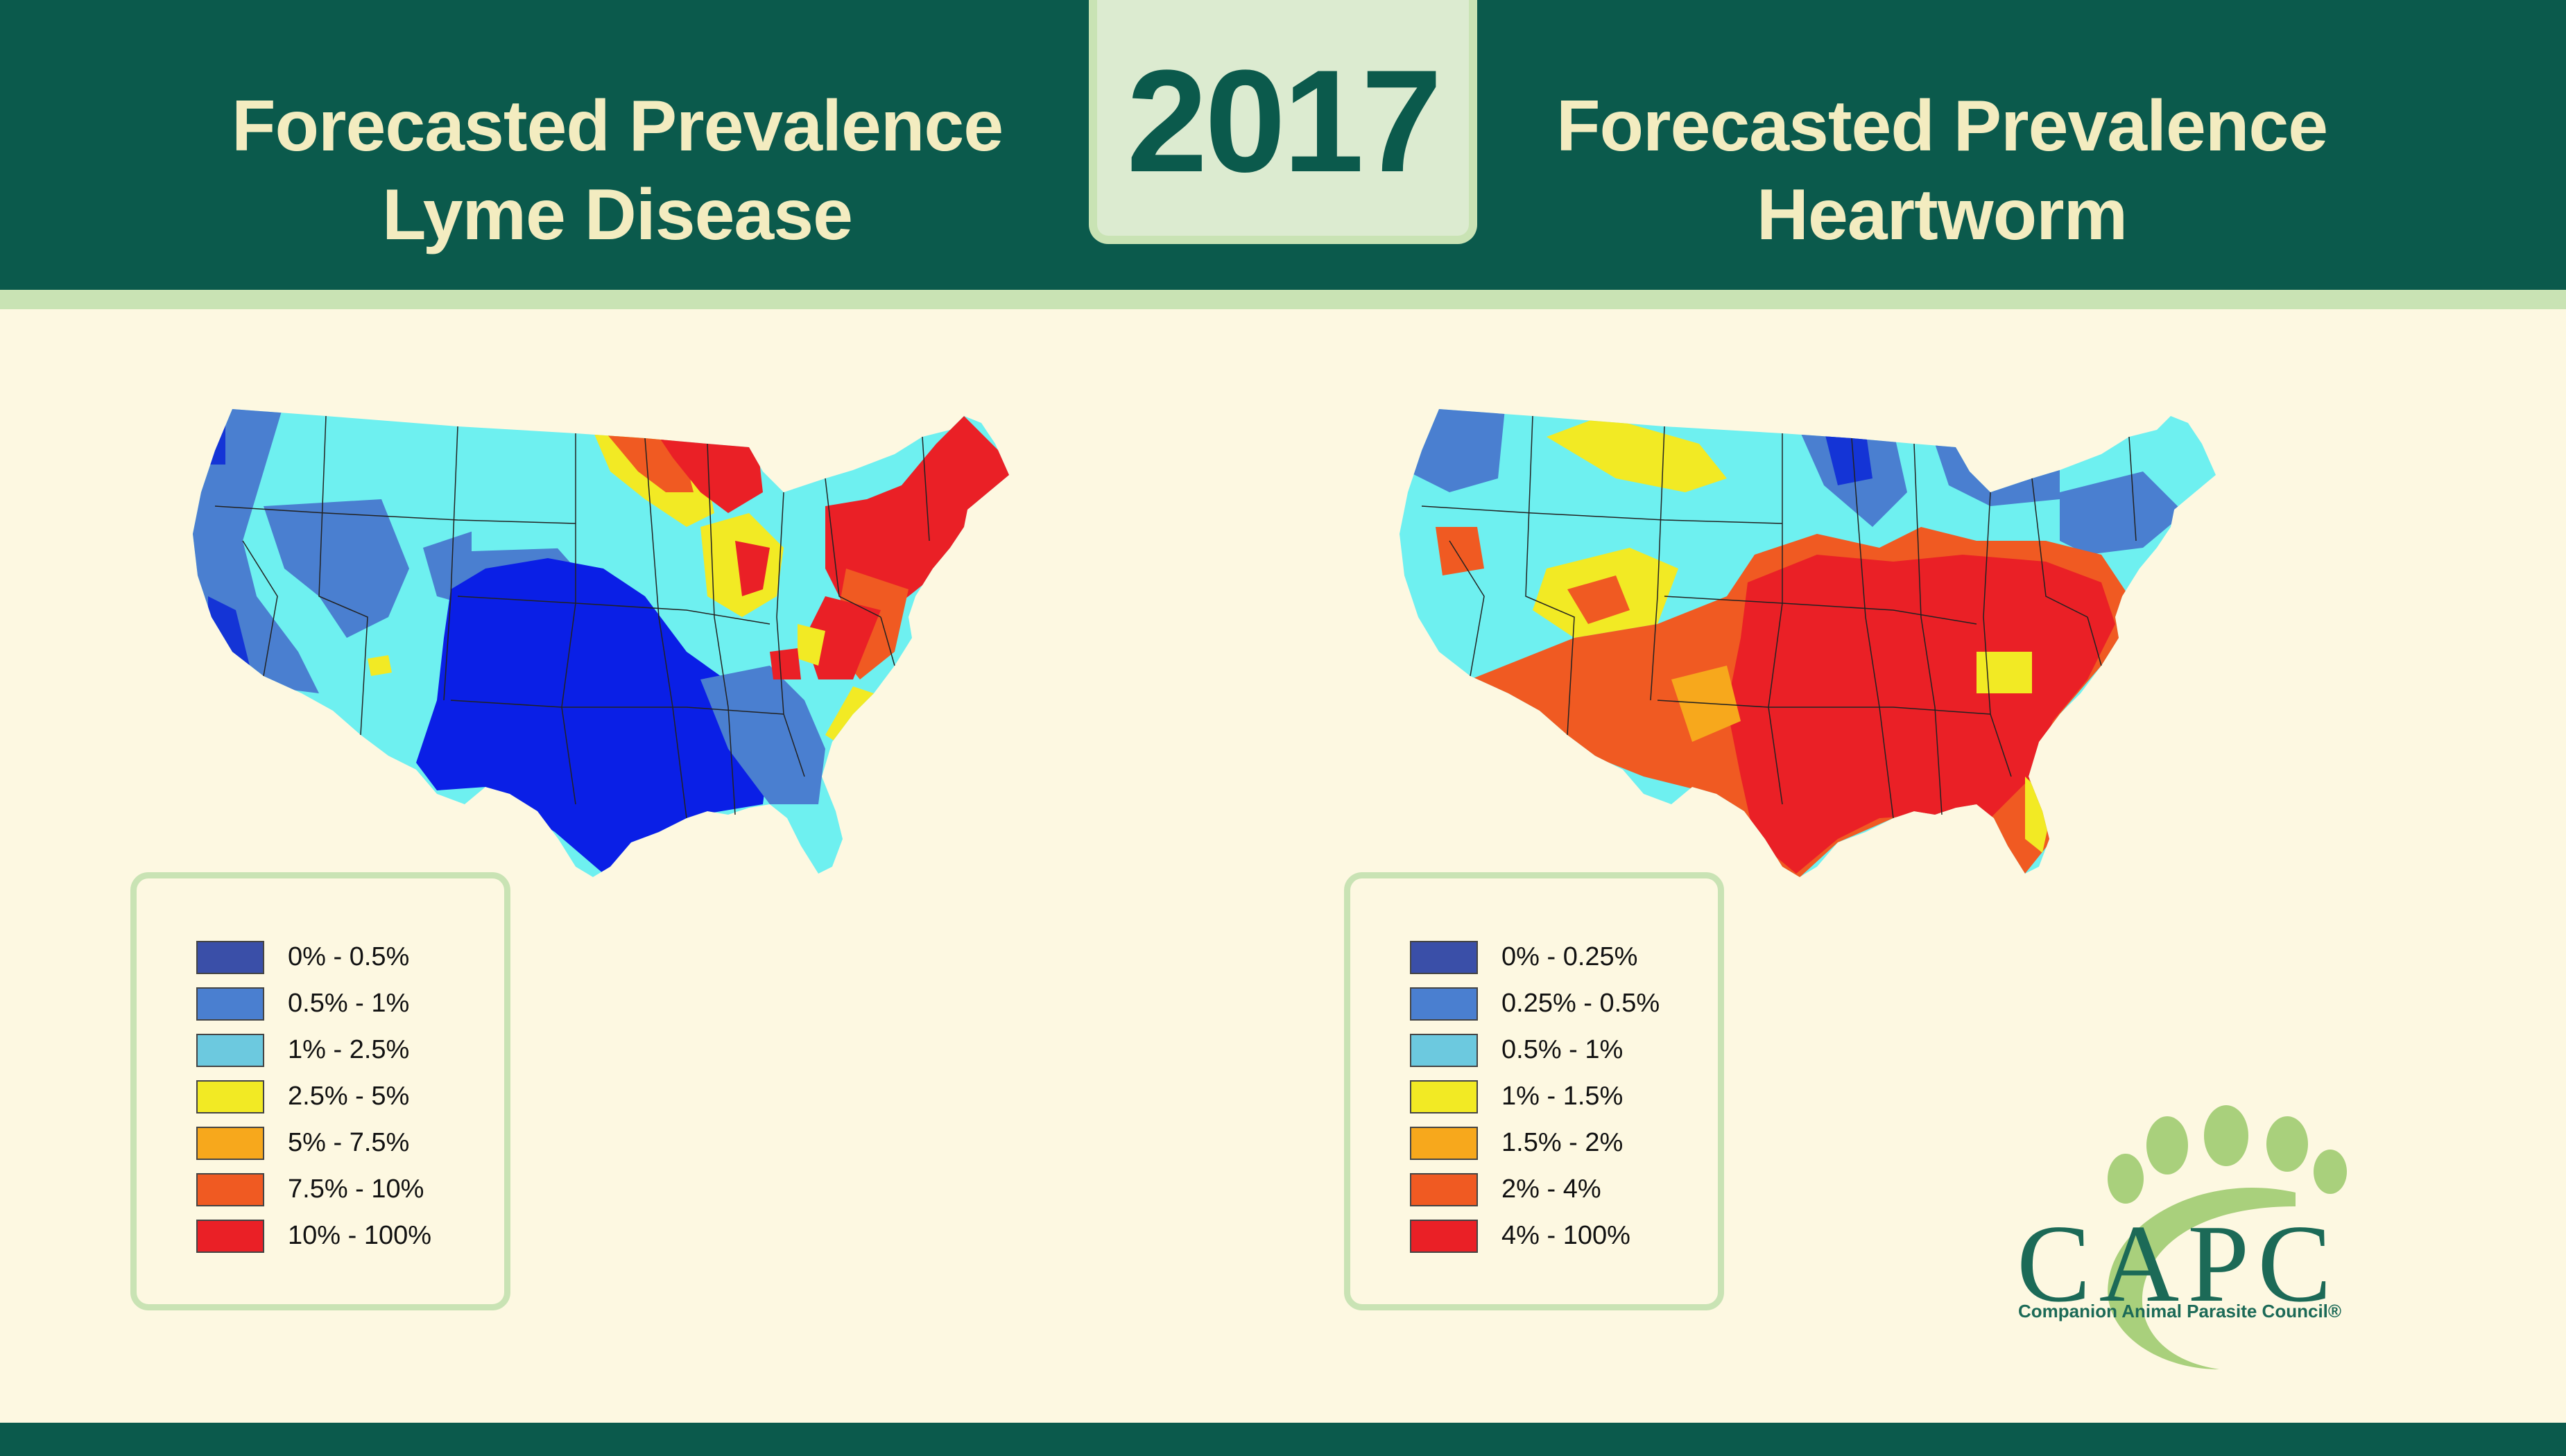 This screenshot has width=2566, height=1456. I want to click on heartworm-title: Forecasted Prevalence Heartworm, so click(1941, 170).